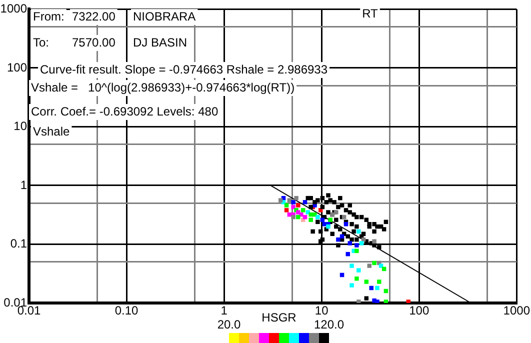 The height and width of the screenshot is (343, 531). What do you see at coordinates (51, 131) in the screenshot?
I see `y-axis-title: Vshale` at bounding box center [51, 131].